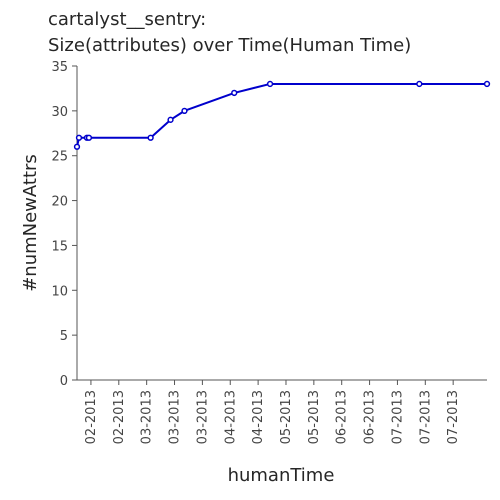  Describe the element at coordinates (59, 112) in the screenshot. I see `y-tick-label: 30` at that location.